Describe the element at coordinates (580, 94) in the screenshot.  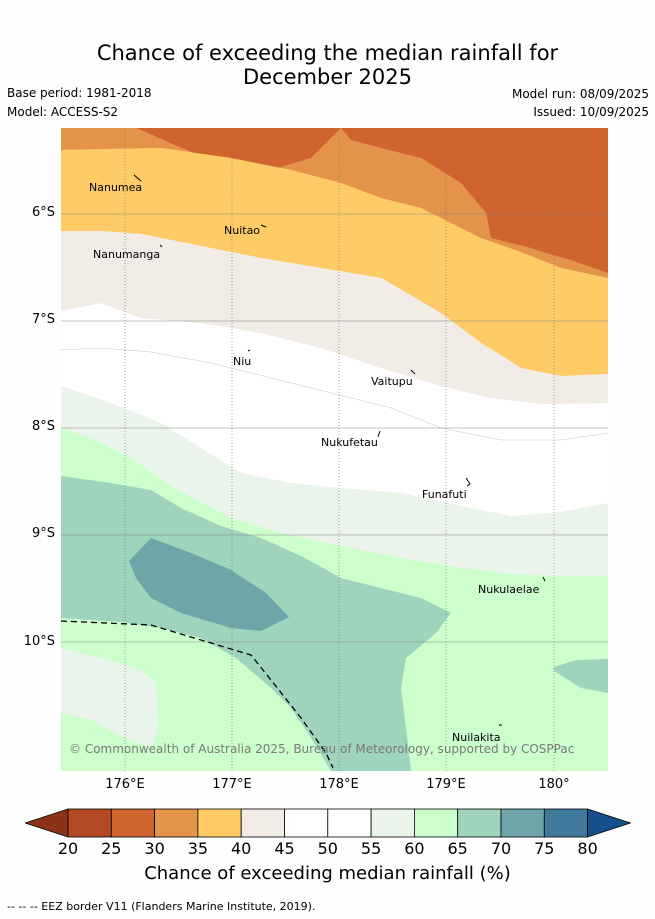
I see `model-run: Model run: 08/09/2025` at that location.